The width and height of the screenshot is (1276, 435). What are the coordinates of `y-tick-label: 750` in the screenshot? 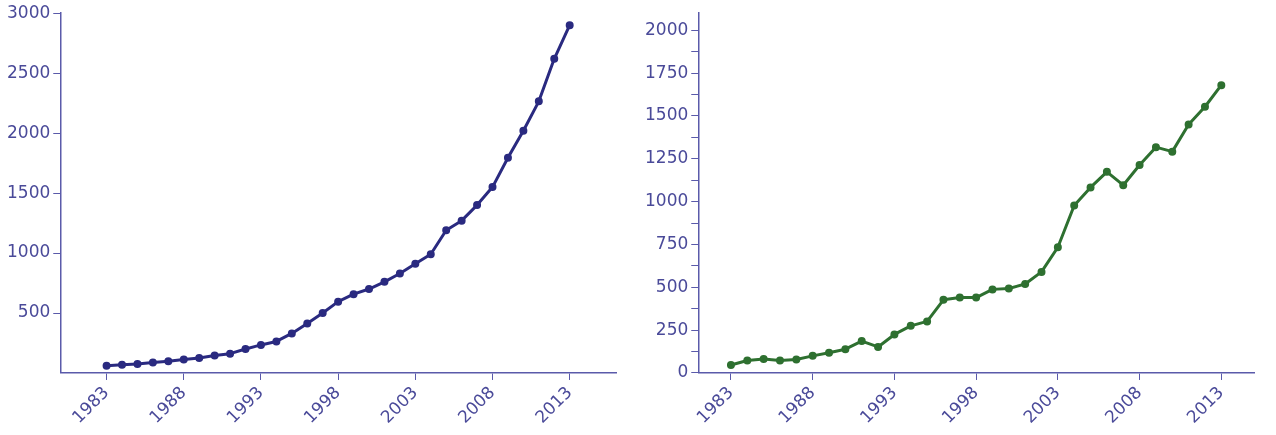 It's located at (672, 242).